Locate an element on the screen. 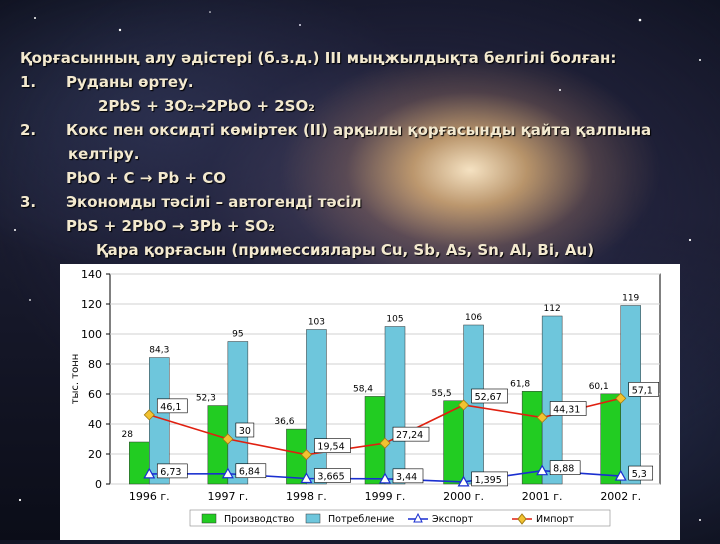 The width and height of the screenshot is (720, 544). legend-label: Производство is located at coordinates (259, 519).